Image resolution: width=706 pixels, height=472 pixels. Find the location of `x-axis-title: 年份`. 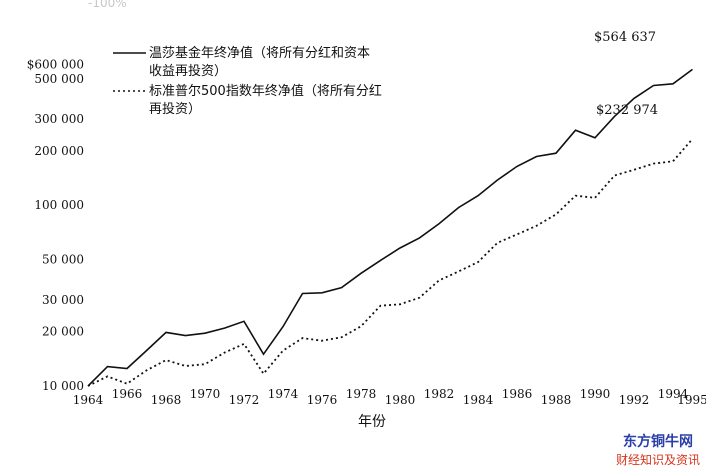

x-axis-title: 年份 is located at coordinates (372, 422).